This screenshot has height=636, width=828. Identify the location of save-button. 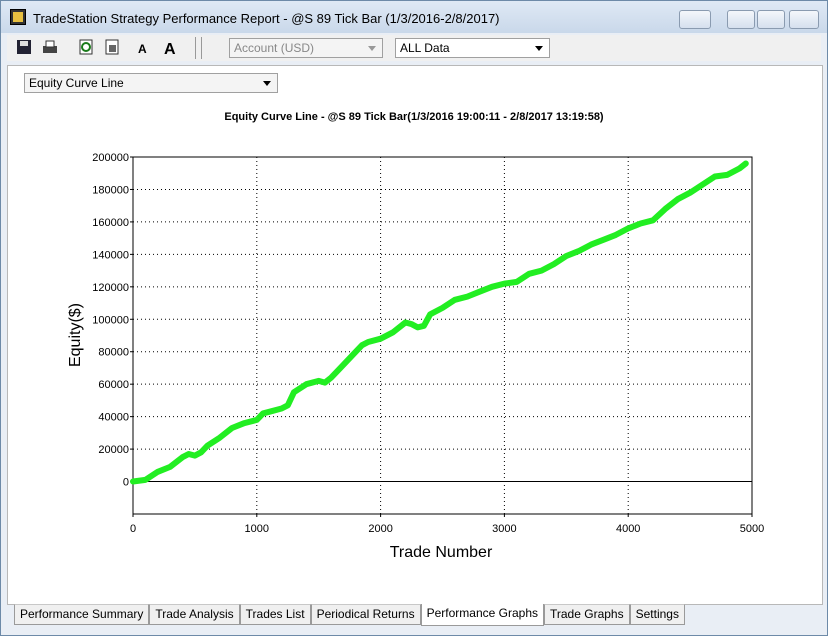
(24, 47).